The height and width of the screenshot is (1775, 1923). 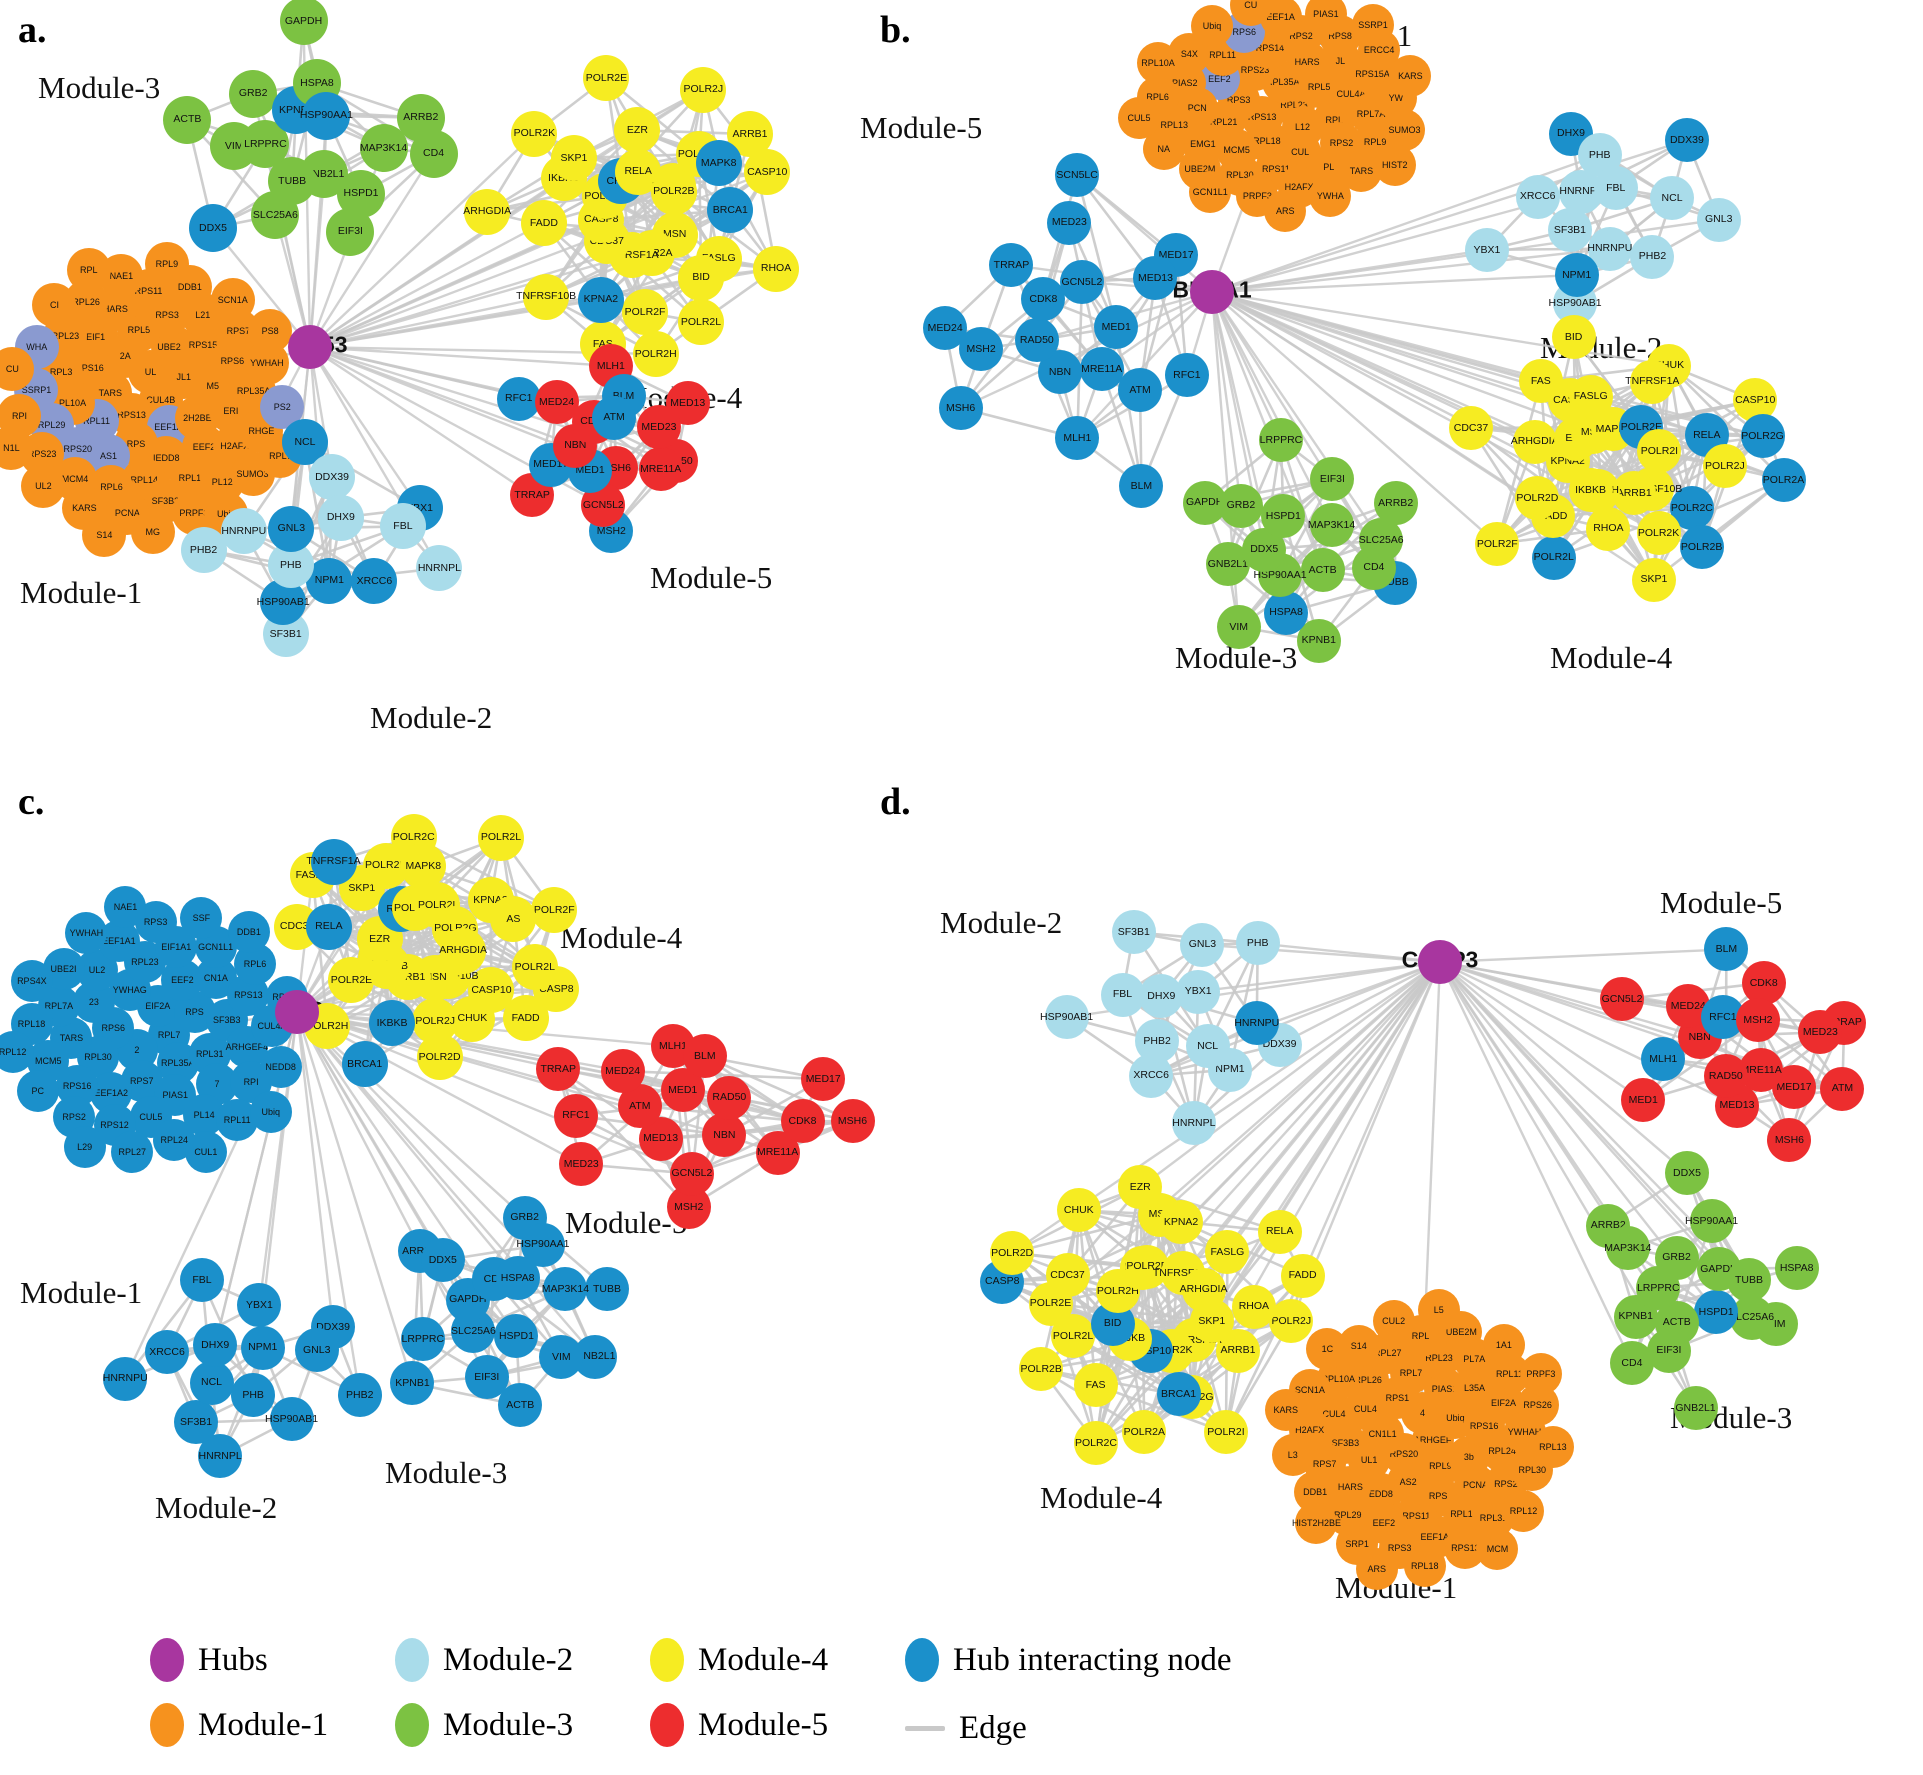 I want to click on dense-node-ubiq: Ubiq, so click(x=1212, y=25).